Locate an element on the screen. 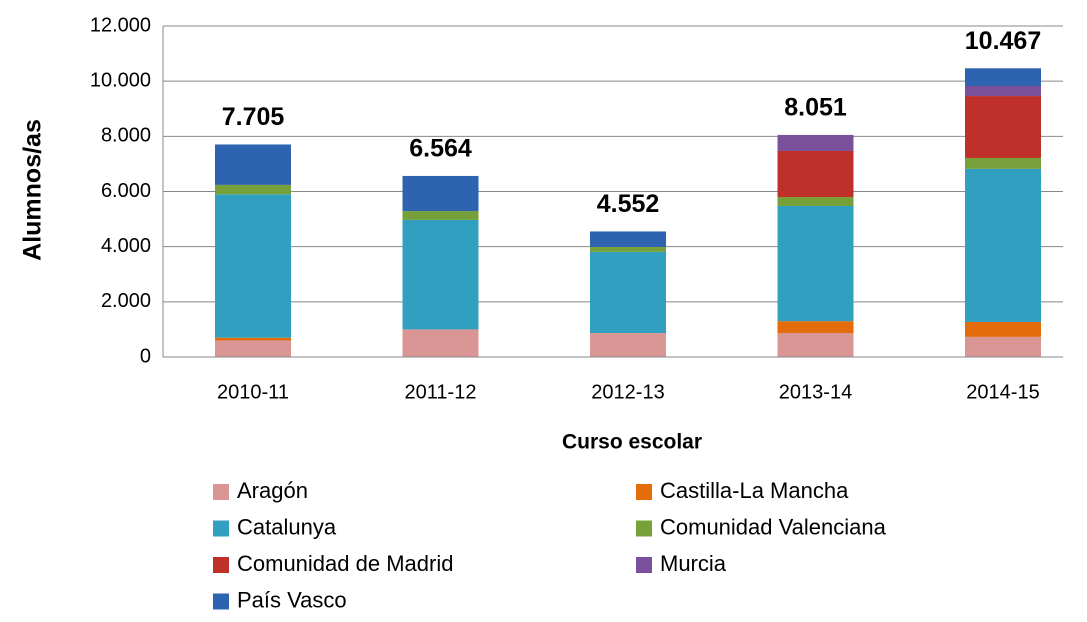  y-tick-label: 0 is located at coordinates (145, 356).